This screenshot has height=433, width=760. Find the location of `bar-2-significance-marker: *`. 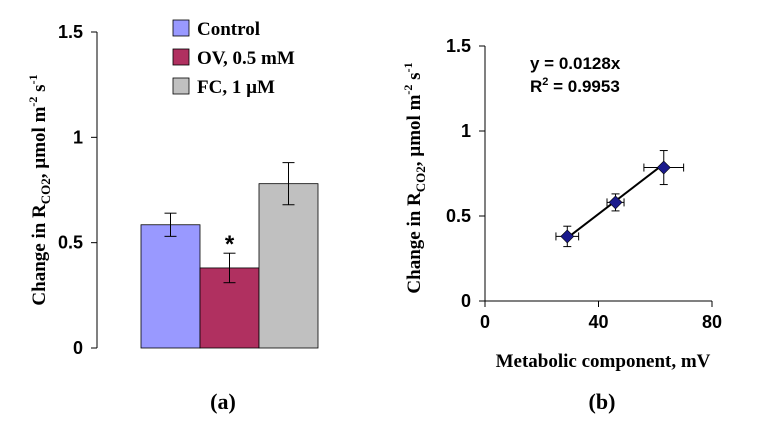

bar-2-significance-marker: * is located at coordinates (230, 244).